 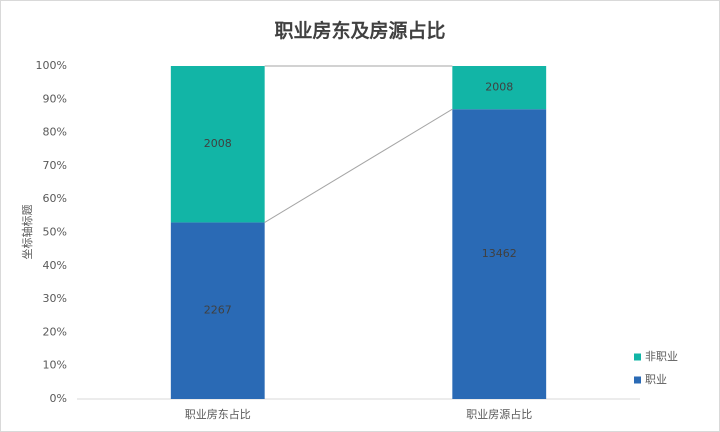 I want to click on x-tick-label: 职业房东占比, so click(x=218, y=414).